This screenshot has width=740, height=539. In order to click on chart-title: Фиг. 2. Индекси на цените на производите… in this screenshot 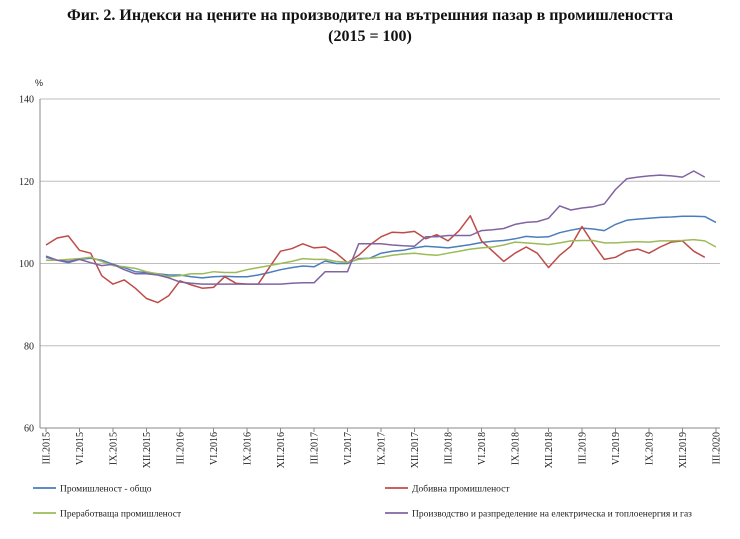, I will do `click(370, 15)`.